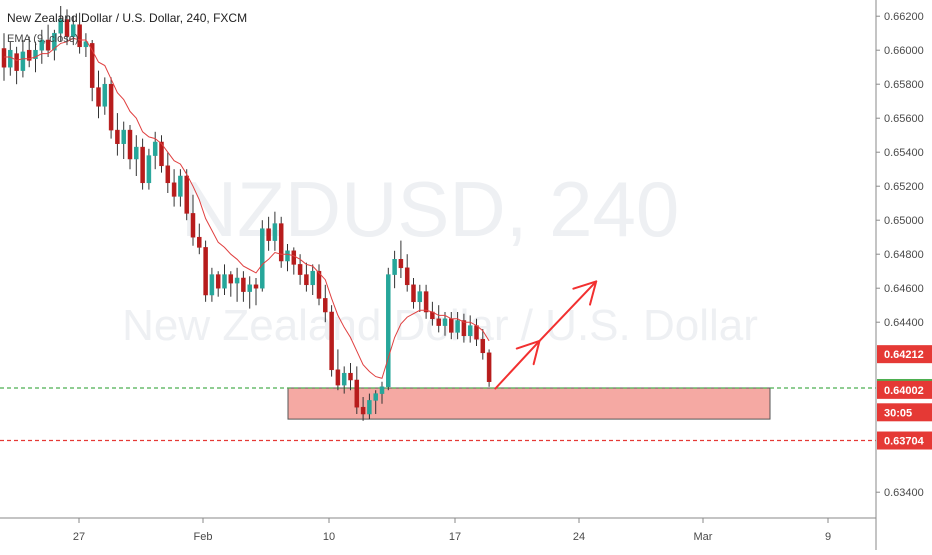  Describe the element at coordinates (904, 119) in the screenshot. I see `y-tick-label: 0.65600` at that location.